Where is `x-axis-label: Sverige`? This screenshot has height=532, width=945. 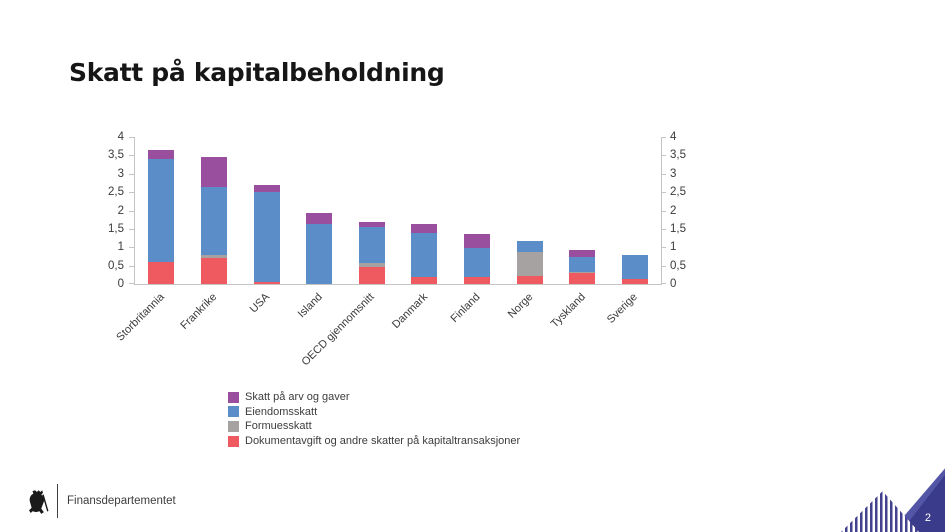 x-axis-label: Sverige is located at coordinates (623, 308).